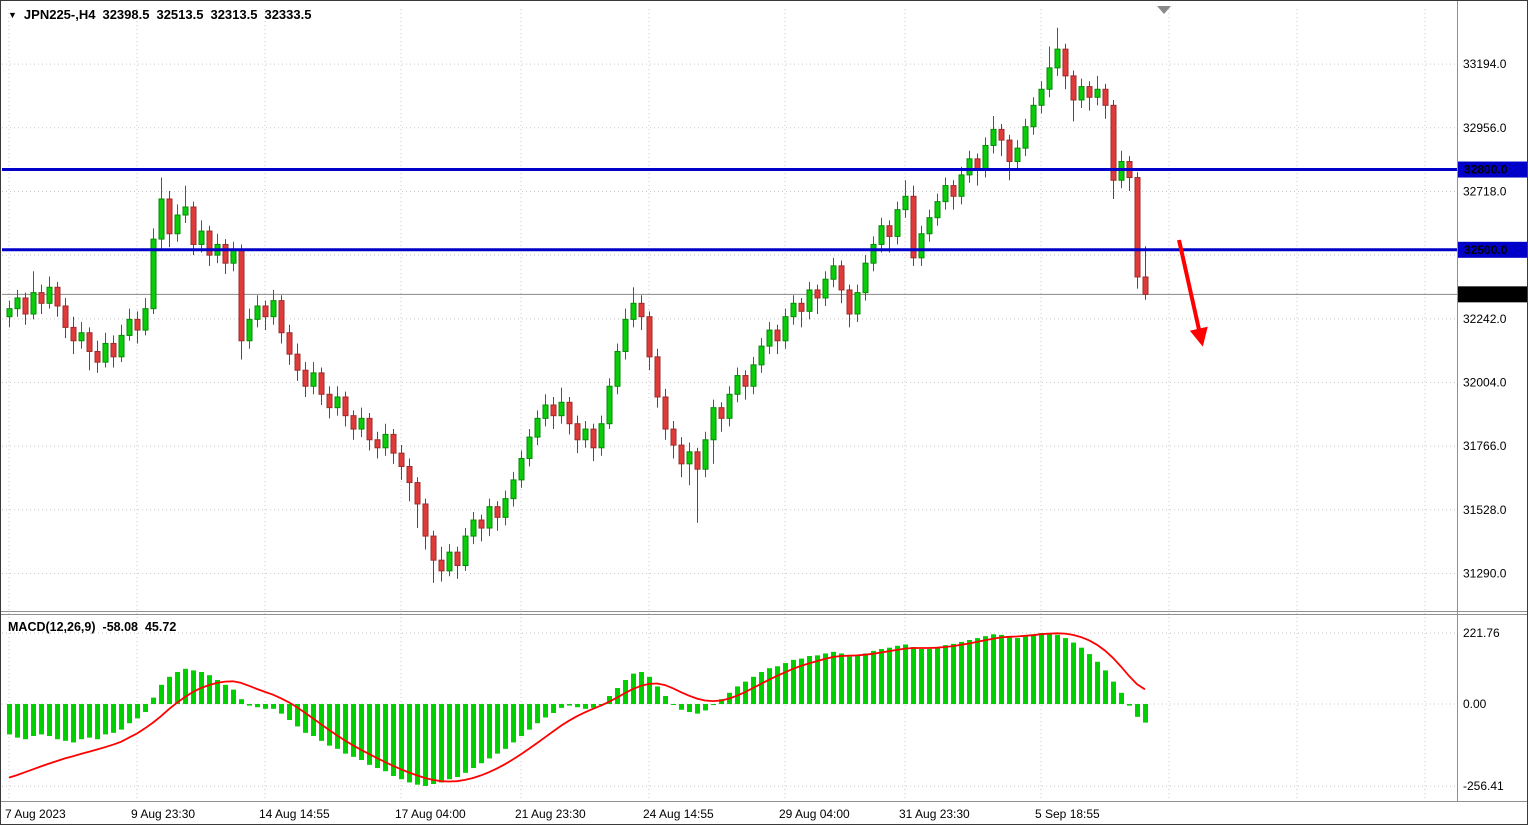 This screenshot has width=1528, height=825. I want to click on ohlc-open: 32398.5, so click(126, 14).